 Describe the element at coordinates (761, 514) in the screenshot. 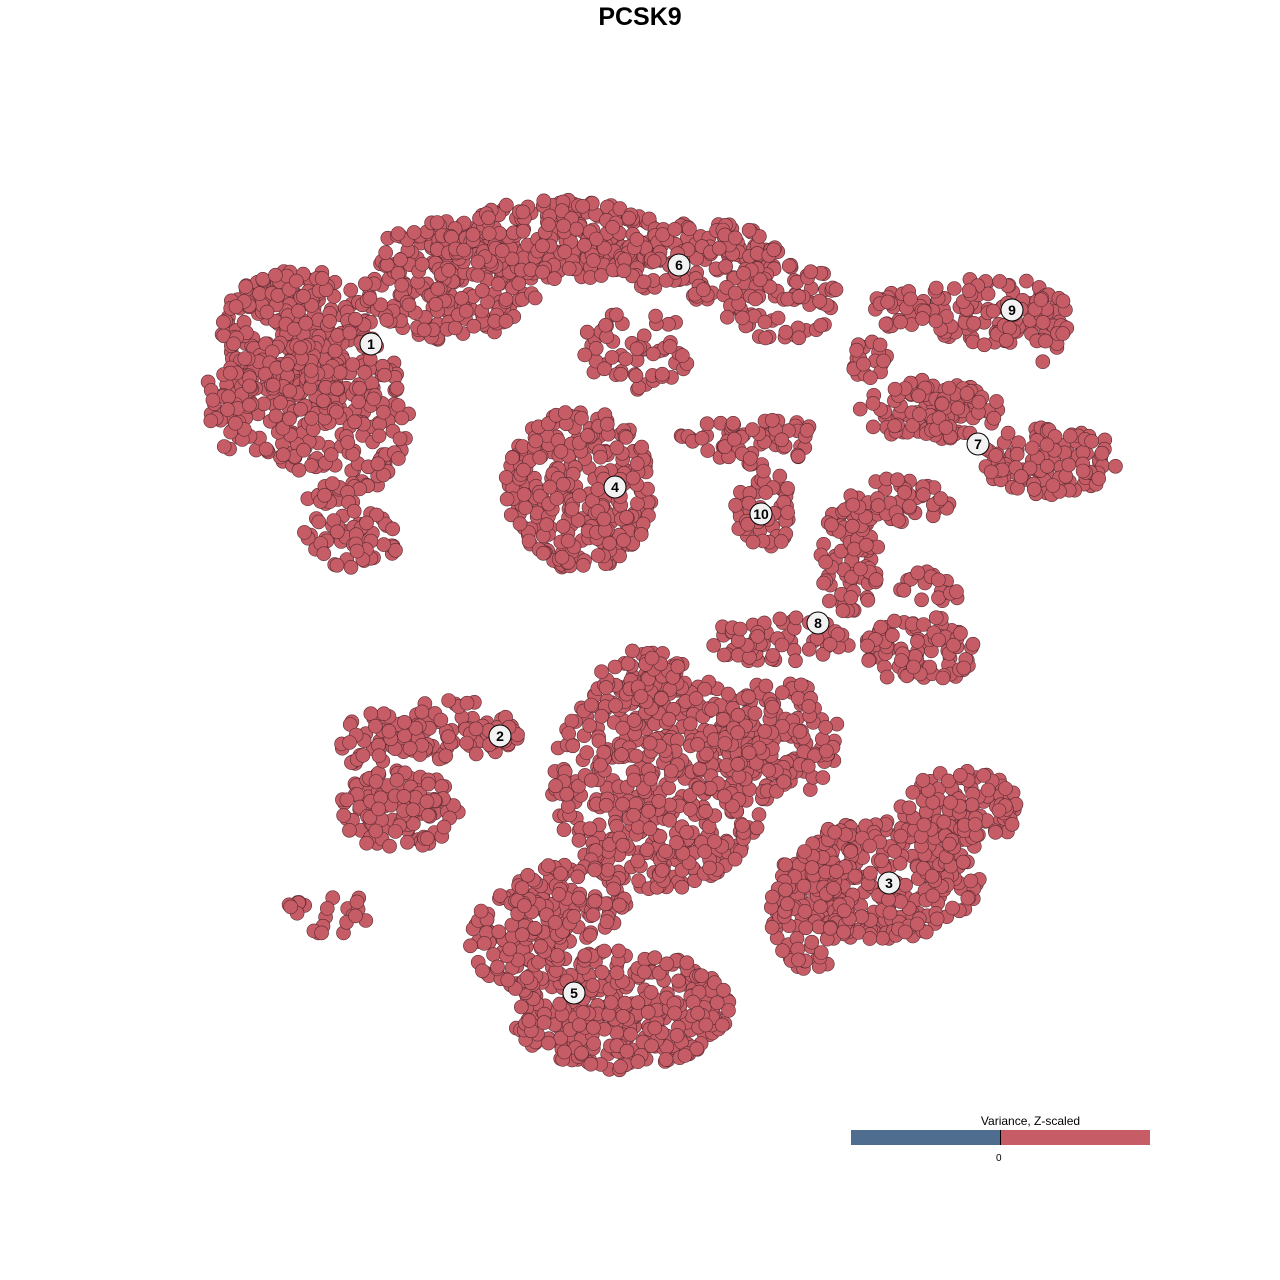

I see `cluster-label-10: 10` at that location.